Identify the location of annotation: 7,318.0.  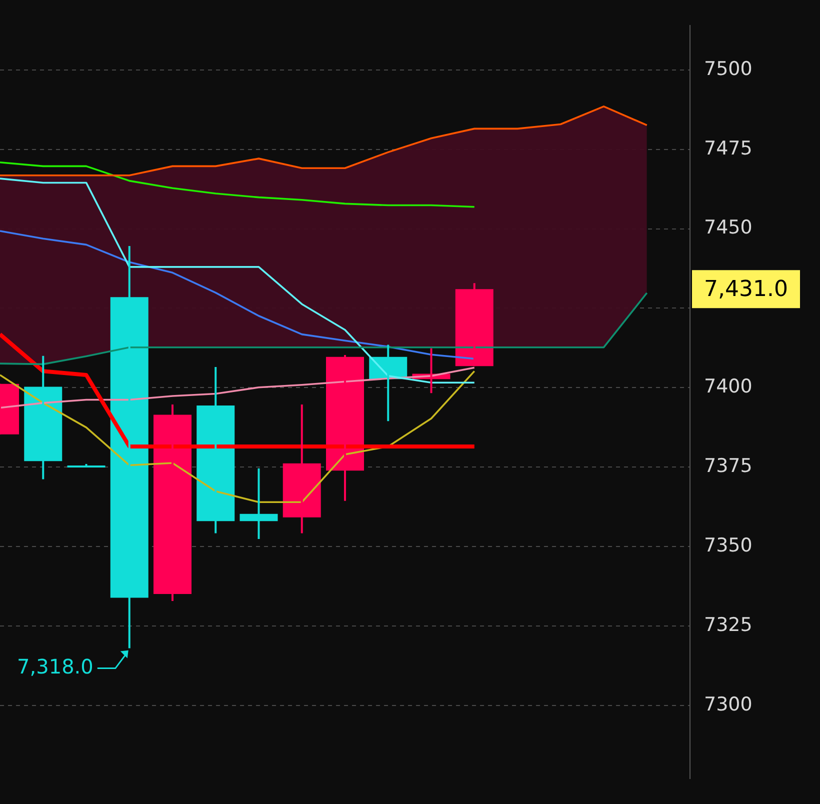
(55, 666).